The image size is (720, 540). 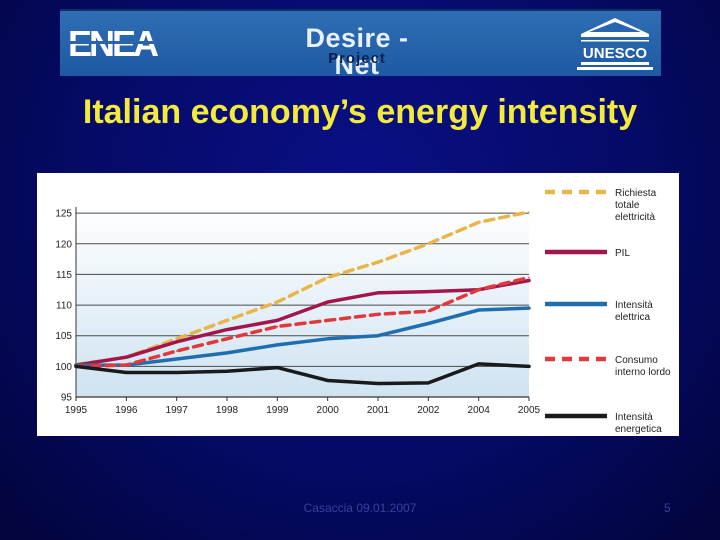 What do you see at coordinates (357, 58) in the screenshot?
I see `project-subtitle: Project` at bounding box center [357, 58].